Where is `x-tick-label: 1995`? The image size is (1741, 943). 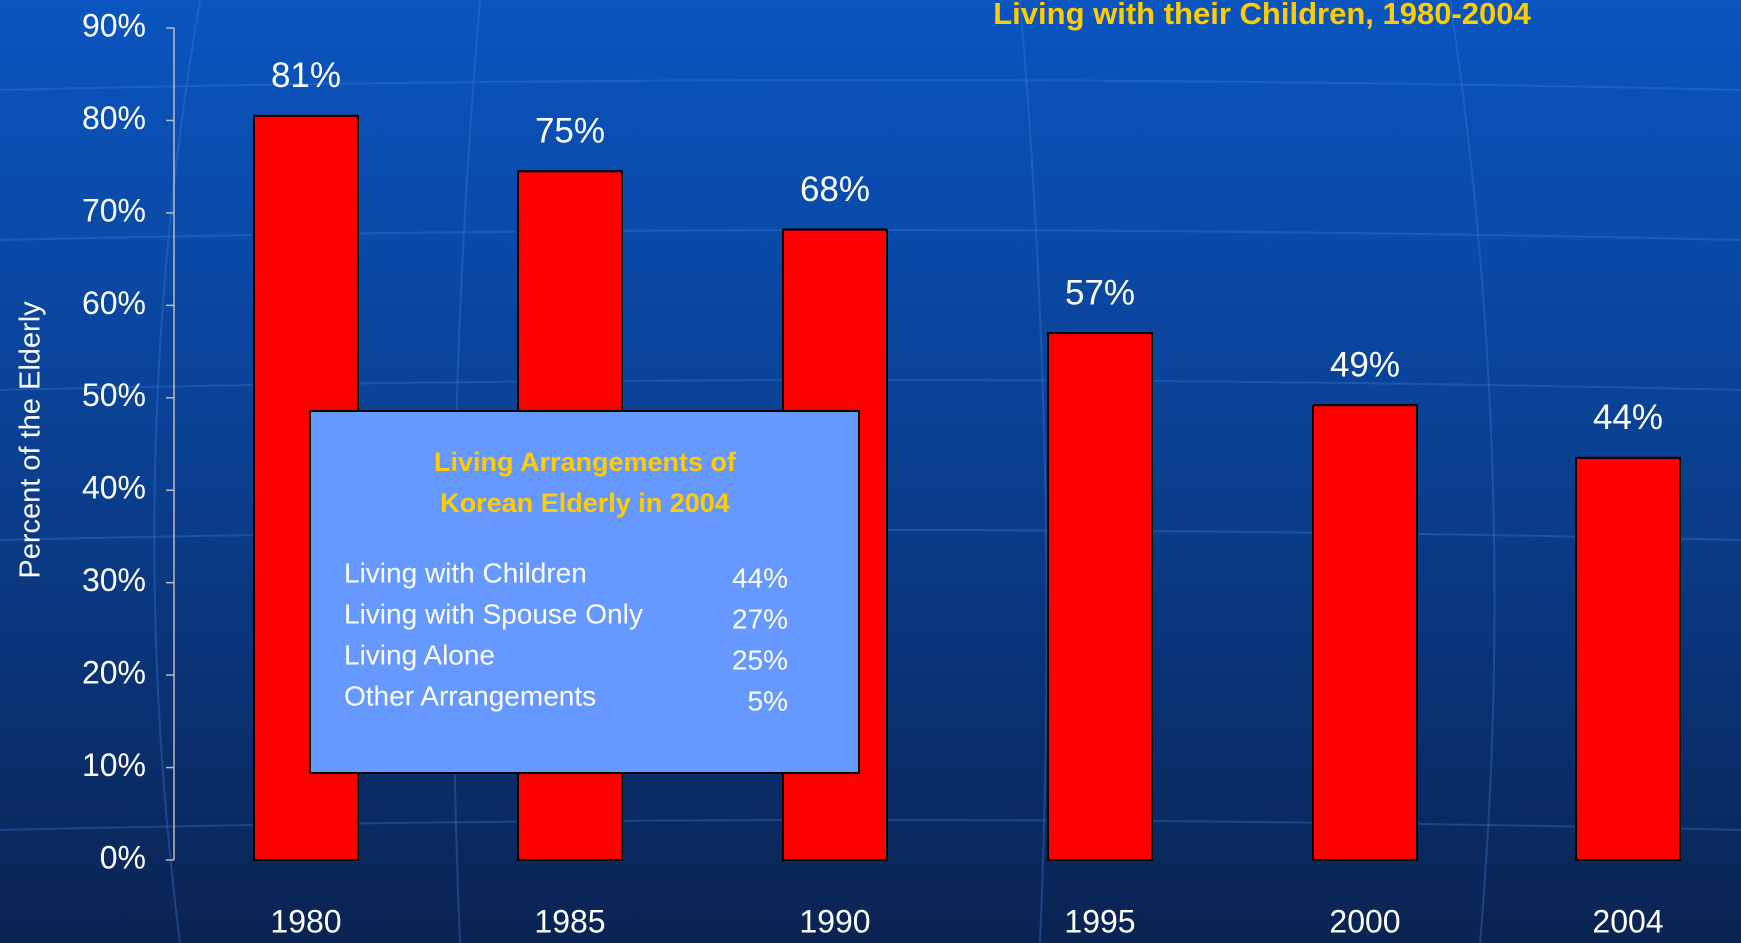
x-tick-label: 1995 is located at coordinates (1099, 921).